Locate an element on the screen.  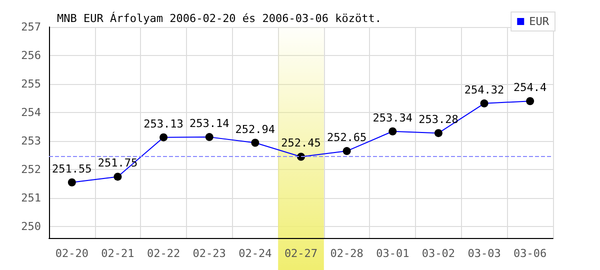
x-tick-label: 02-27 is located at coordinates (301, 253).